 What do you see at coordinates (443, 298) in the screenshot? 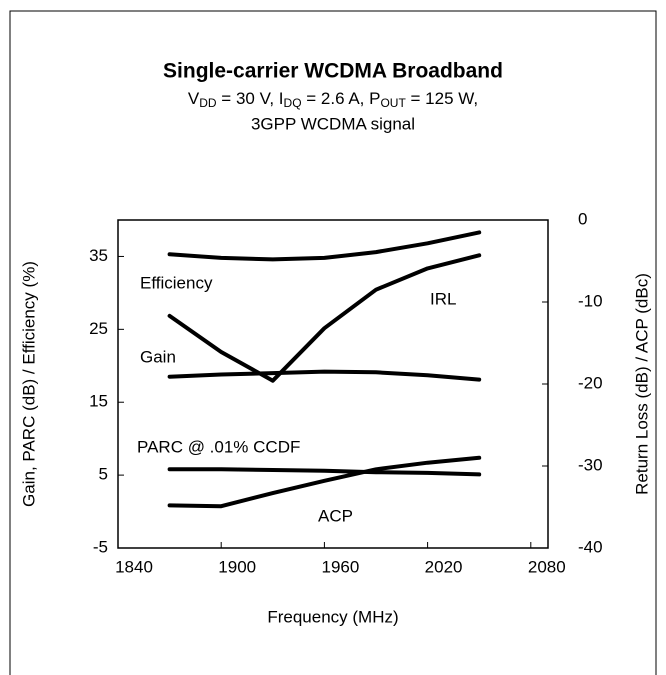
I see `series-label: IRL` at bounding box center [443, 298].